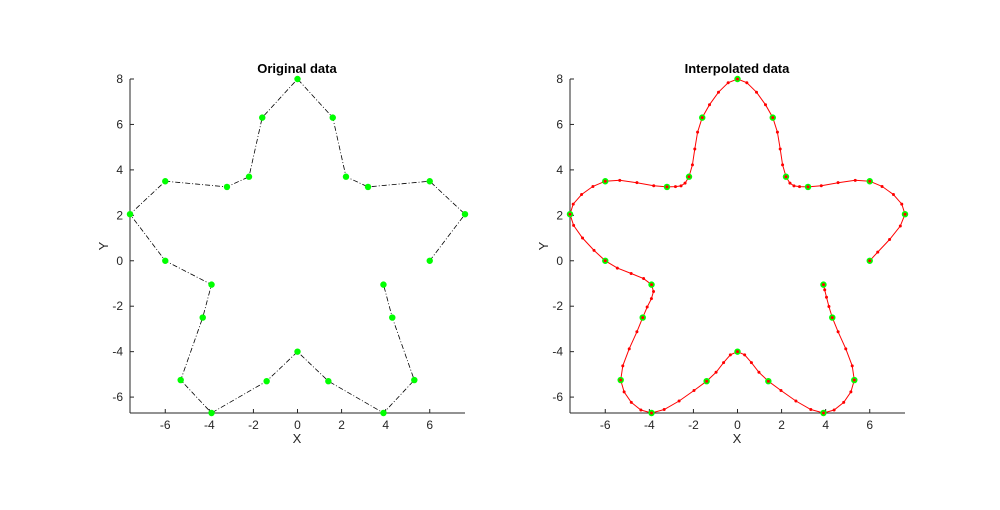  Describe the element at coordinates (559, 261) in the screenshot. I see `y-tick-label: 0` at that location.